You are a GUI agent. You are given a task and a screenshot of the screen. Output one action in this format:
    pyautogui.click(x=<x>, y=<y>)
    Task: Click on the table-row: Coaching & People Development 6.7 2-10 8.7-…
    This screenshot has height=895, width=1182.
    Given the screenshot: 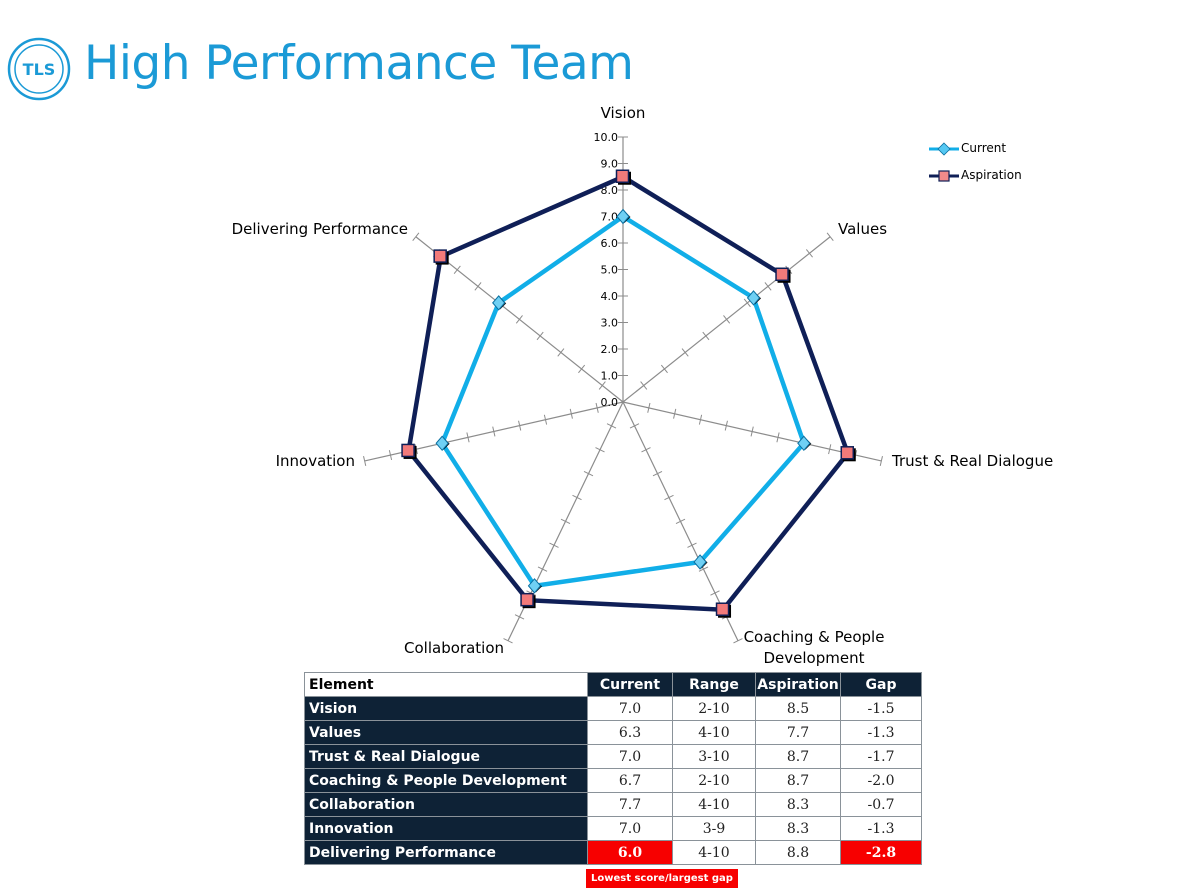 What is the action you would take?
    pyautogui.click(x=613, y=780)
    